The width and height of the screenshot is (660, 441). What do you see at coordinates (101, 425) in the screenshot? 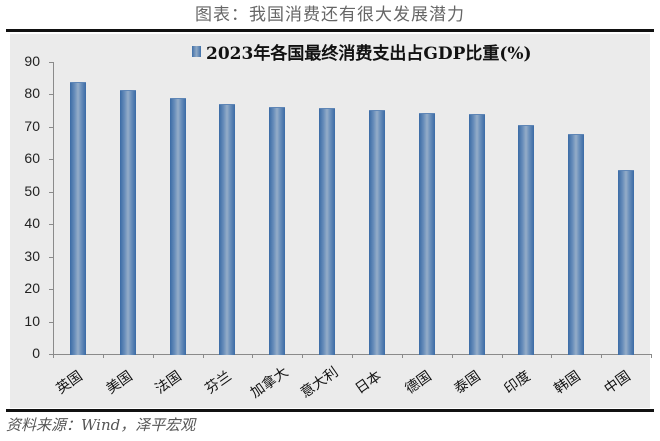
I see `source-note: 资料来源：Wind，泽平宏观` at bounding box center [101, 425].